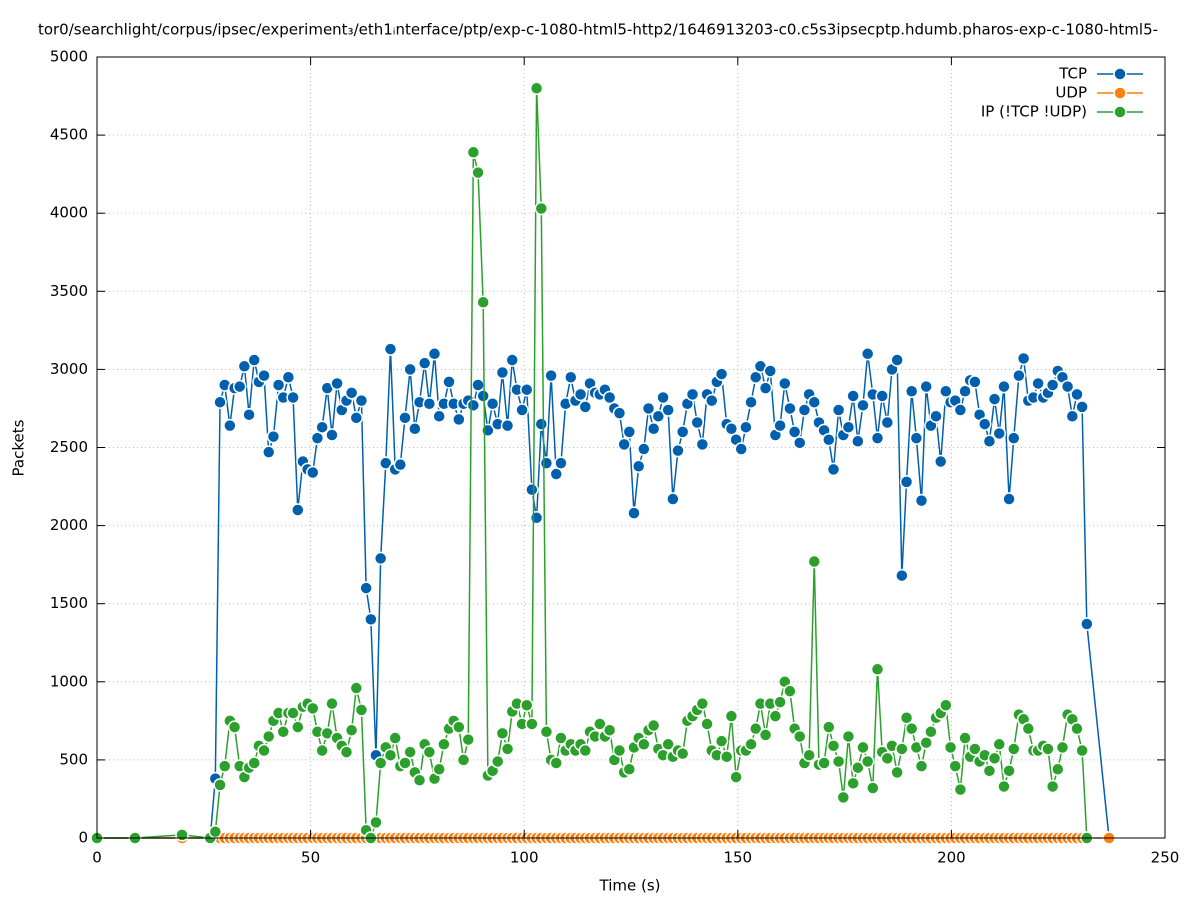  Describe the element at coordinates (69, 57) in the screenshot. I see `y-tick-label: 5000` at that location.